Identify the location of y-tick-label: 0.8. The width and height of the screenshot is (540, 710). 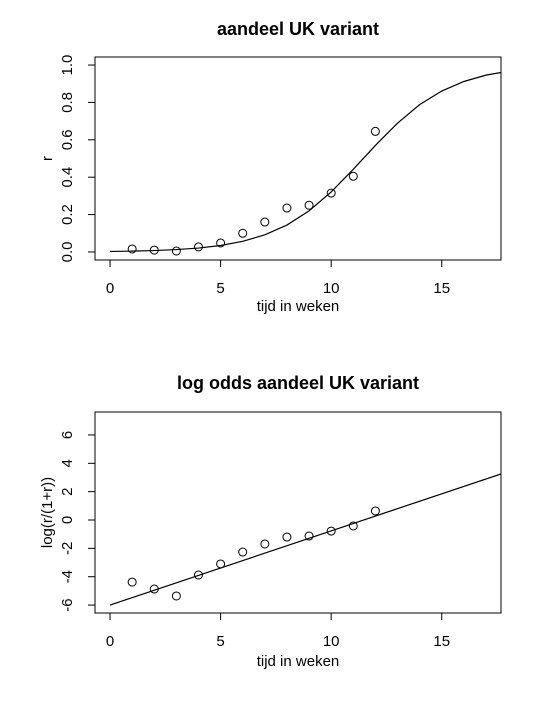
(67, 102).